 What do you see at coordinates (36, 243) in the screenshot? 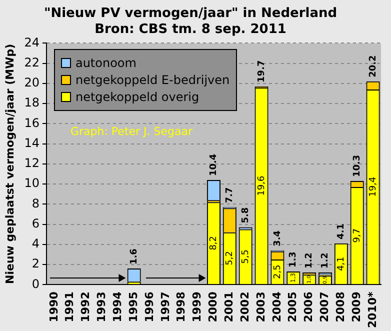
I see `y-tick-label: 4` at bounding box center [36, 243].